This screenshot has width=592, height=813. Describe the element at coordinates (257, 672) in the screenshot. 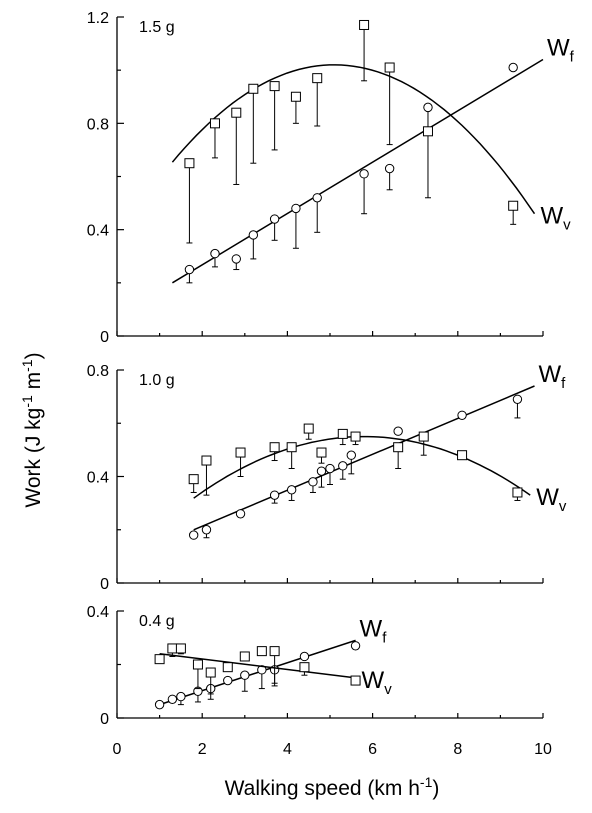

I see `fit-line-wf` at that location.